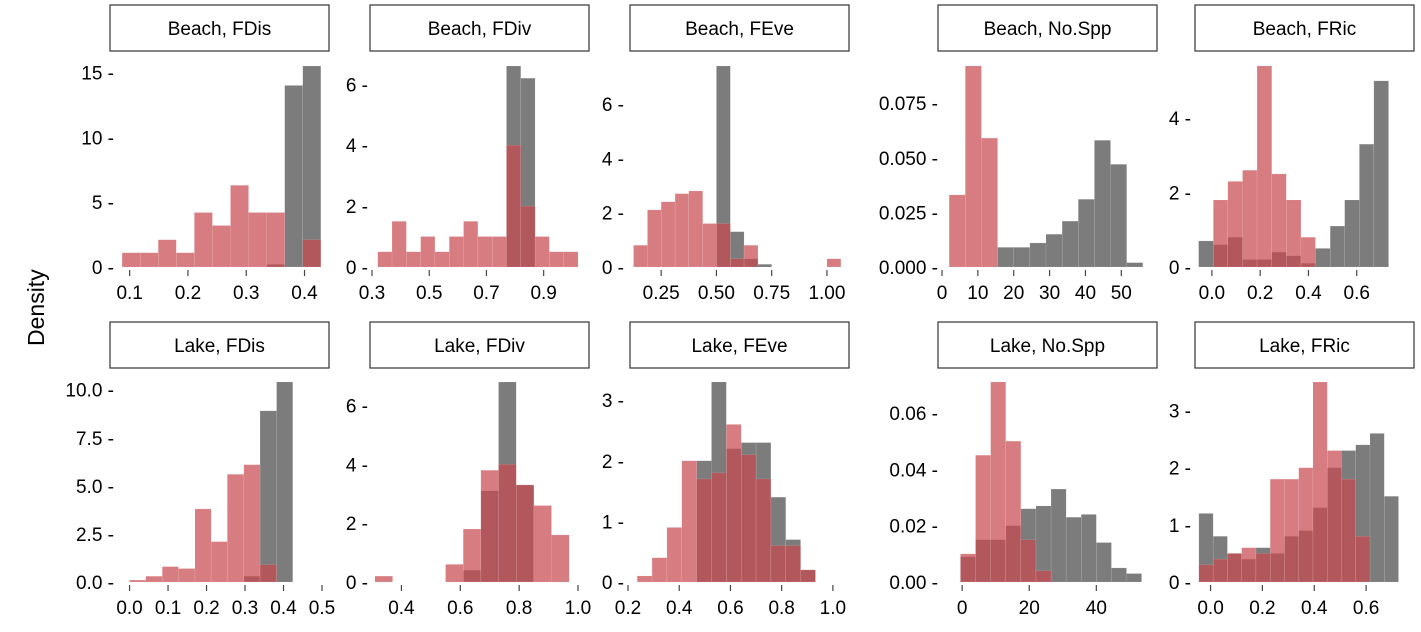 Image resolution: width=1421 pixels, height=632 pixels. Describe the element at coordinates (480, 29) in the screenshot. I see `panel-title: Beach, FDiv` at that location.